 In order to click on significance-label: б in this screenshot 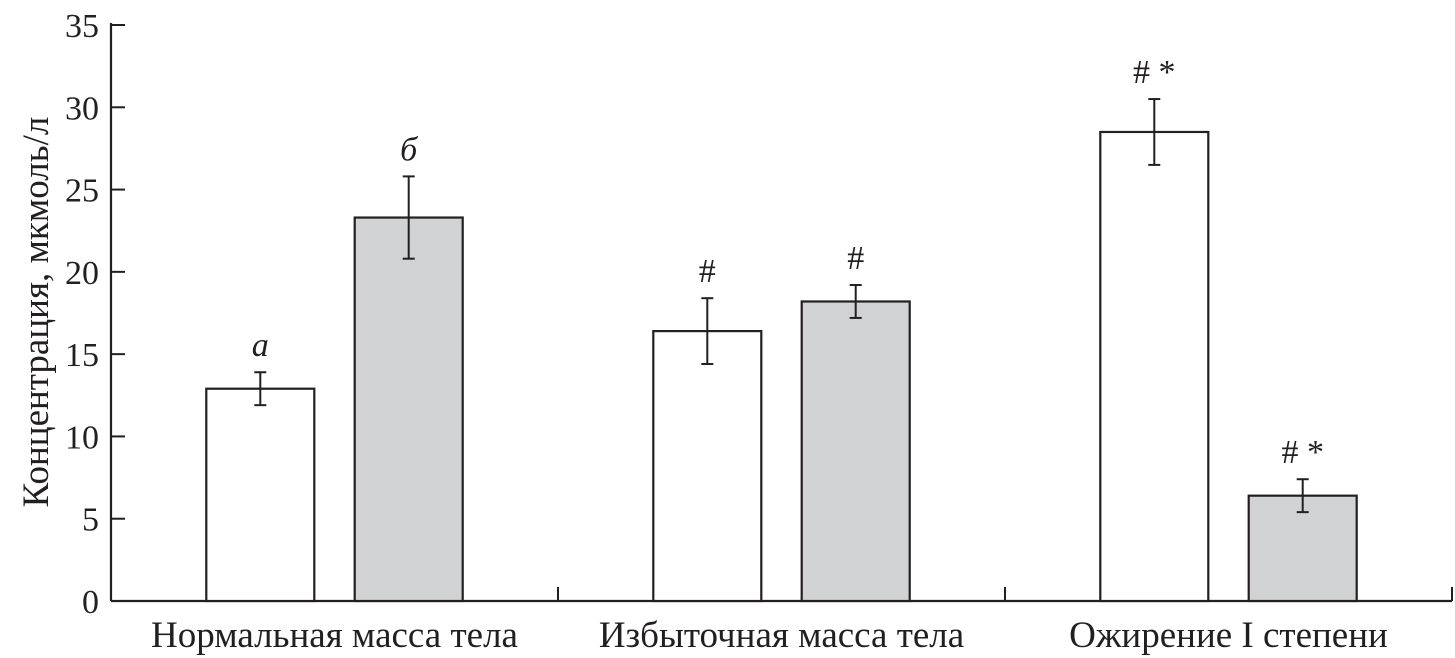, I will do `click(409, 149)`.